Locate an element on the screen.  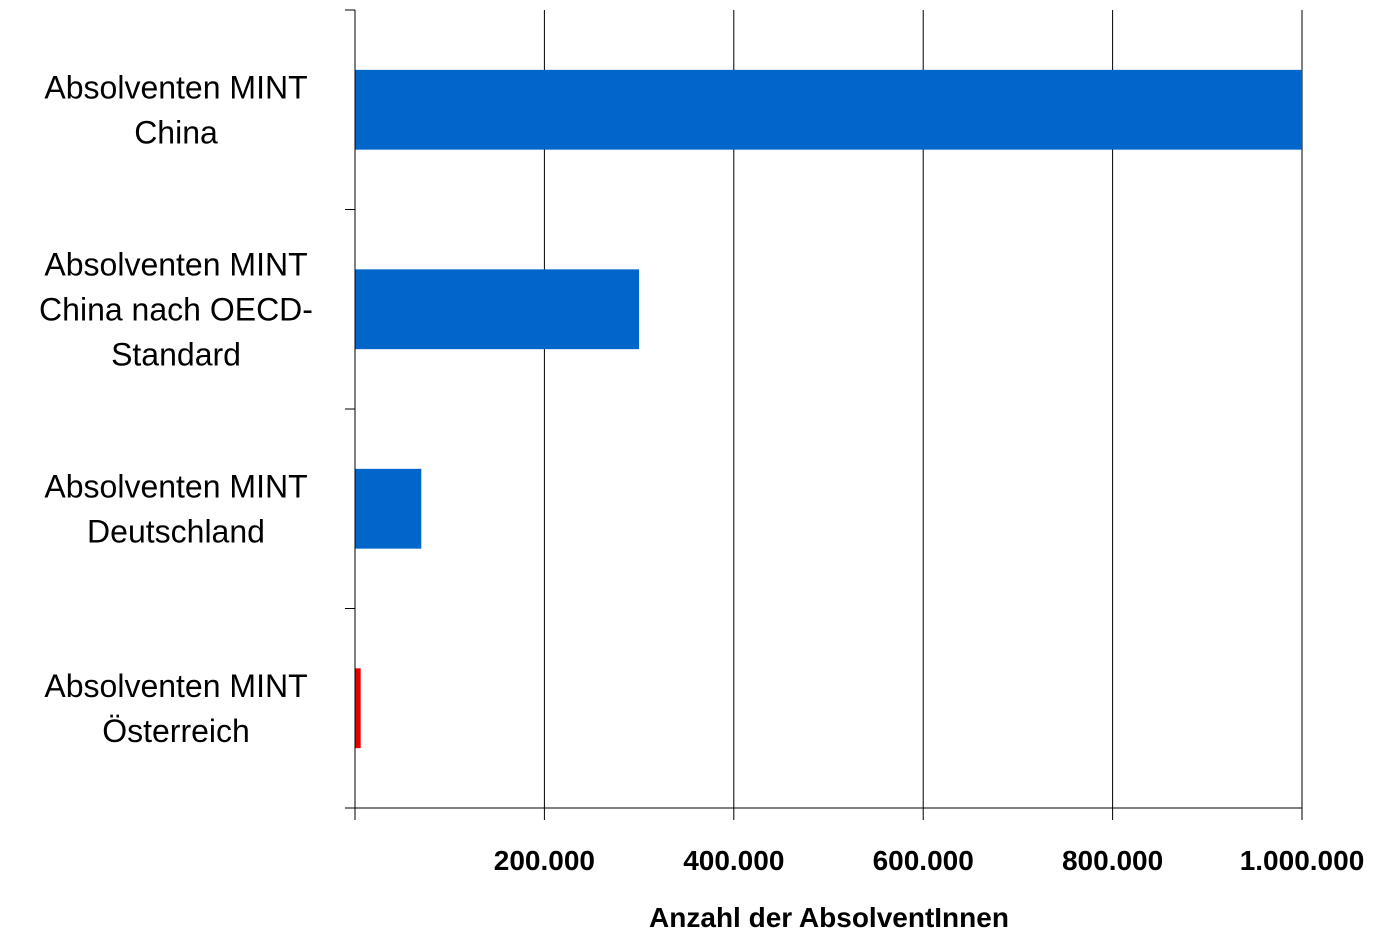
category-label-line: China nach OECD- is located at coordinates (176, 309).